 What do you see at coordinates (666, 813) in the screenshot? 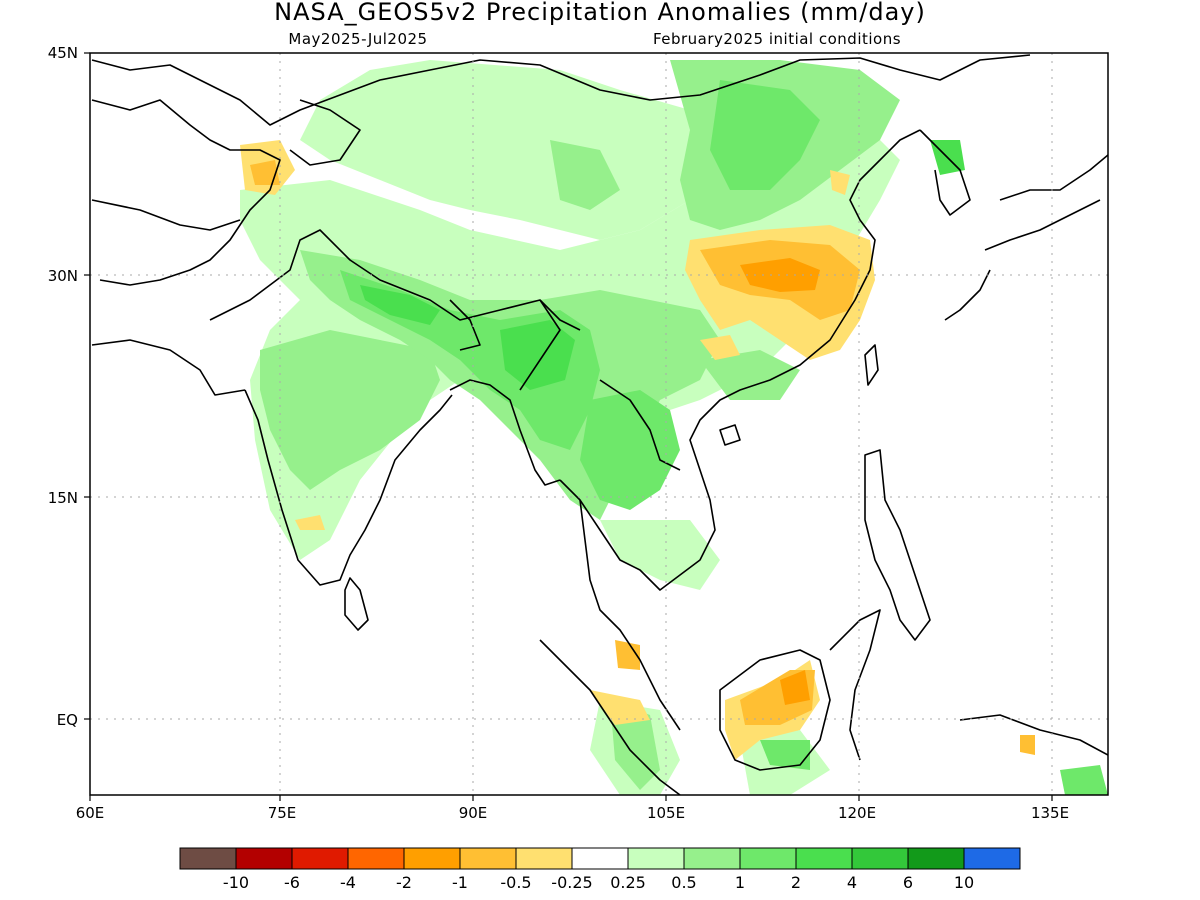
I see `lon-label-105e: 105E` at bounding box center [666, 813].